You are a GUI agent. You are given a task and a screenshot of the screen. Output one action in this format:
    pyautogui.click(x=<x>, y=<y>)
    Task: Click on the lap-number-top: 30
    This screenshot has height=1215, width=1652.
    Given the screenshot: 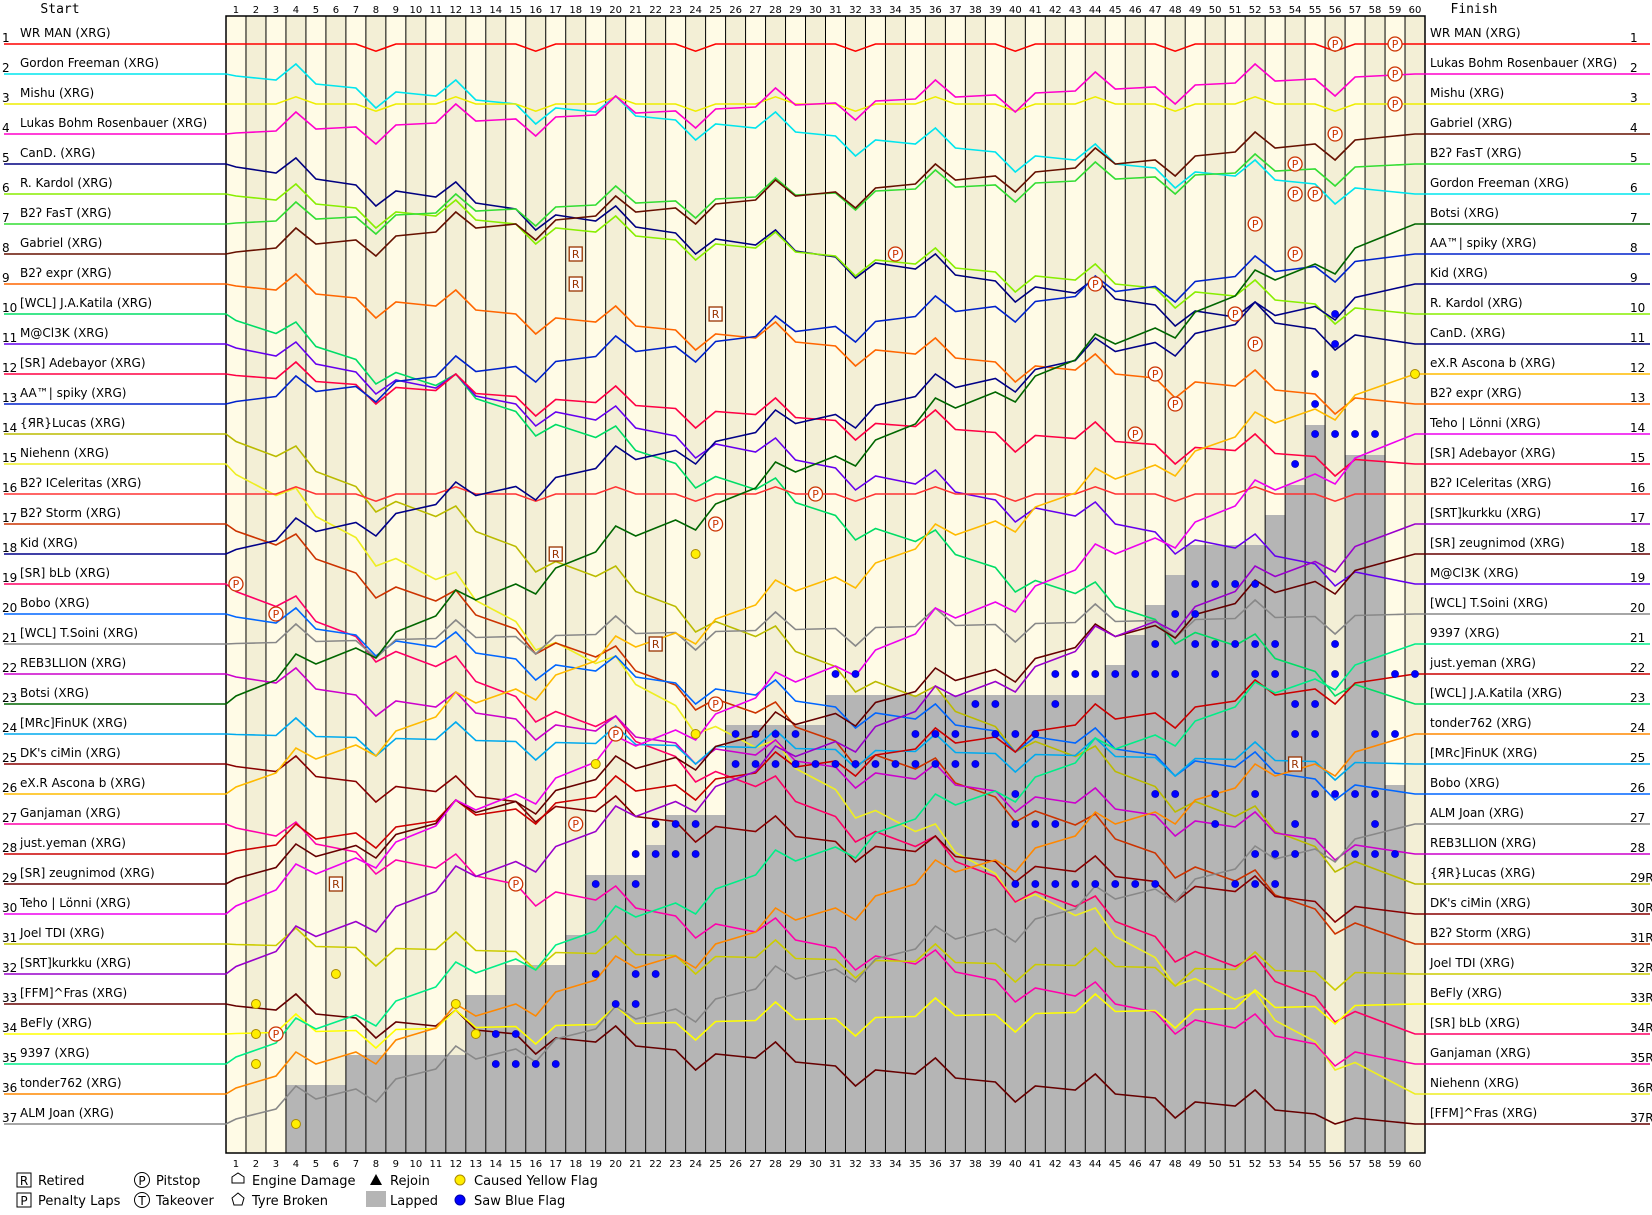 What is the action you would take?
    pyautogui.click(x=815, y=10)
    